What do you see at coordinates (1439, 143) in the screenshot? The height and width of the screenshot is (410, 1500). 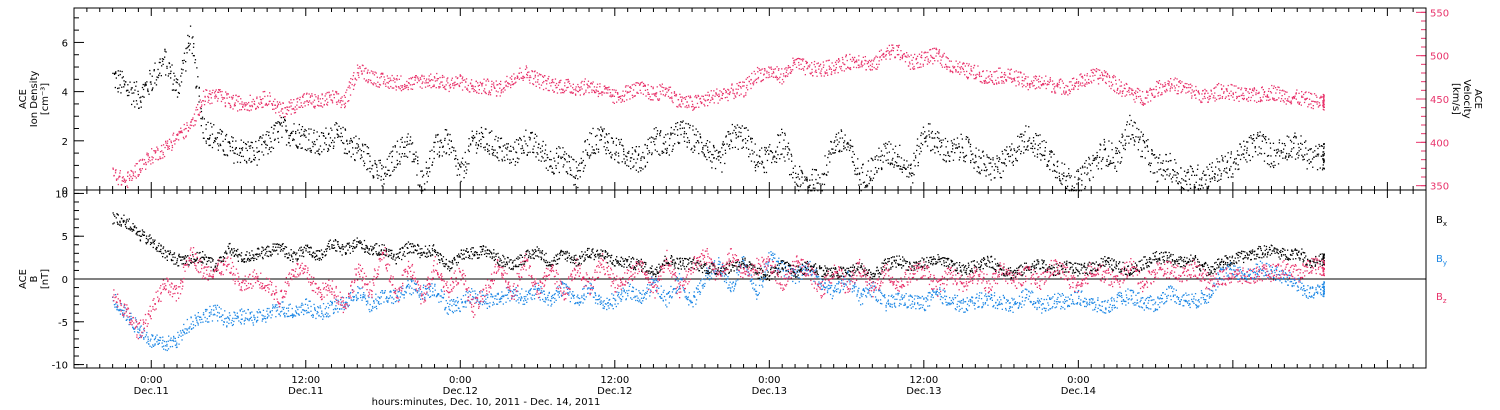 I see `velocity-tick-label: 400` at bounding box center [1439, 143].